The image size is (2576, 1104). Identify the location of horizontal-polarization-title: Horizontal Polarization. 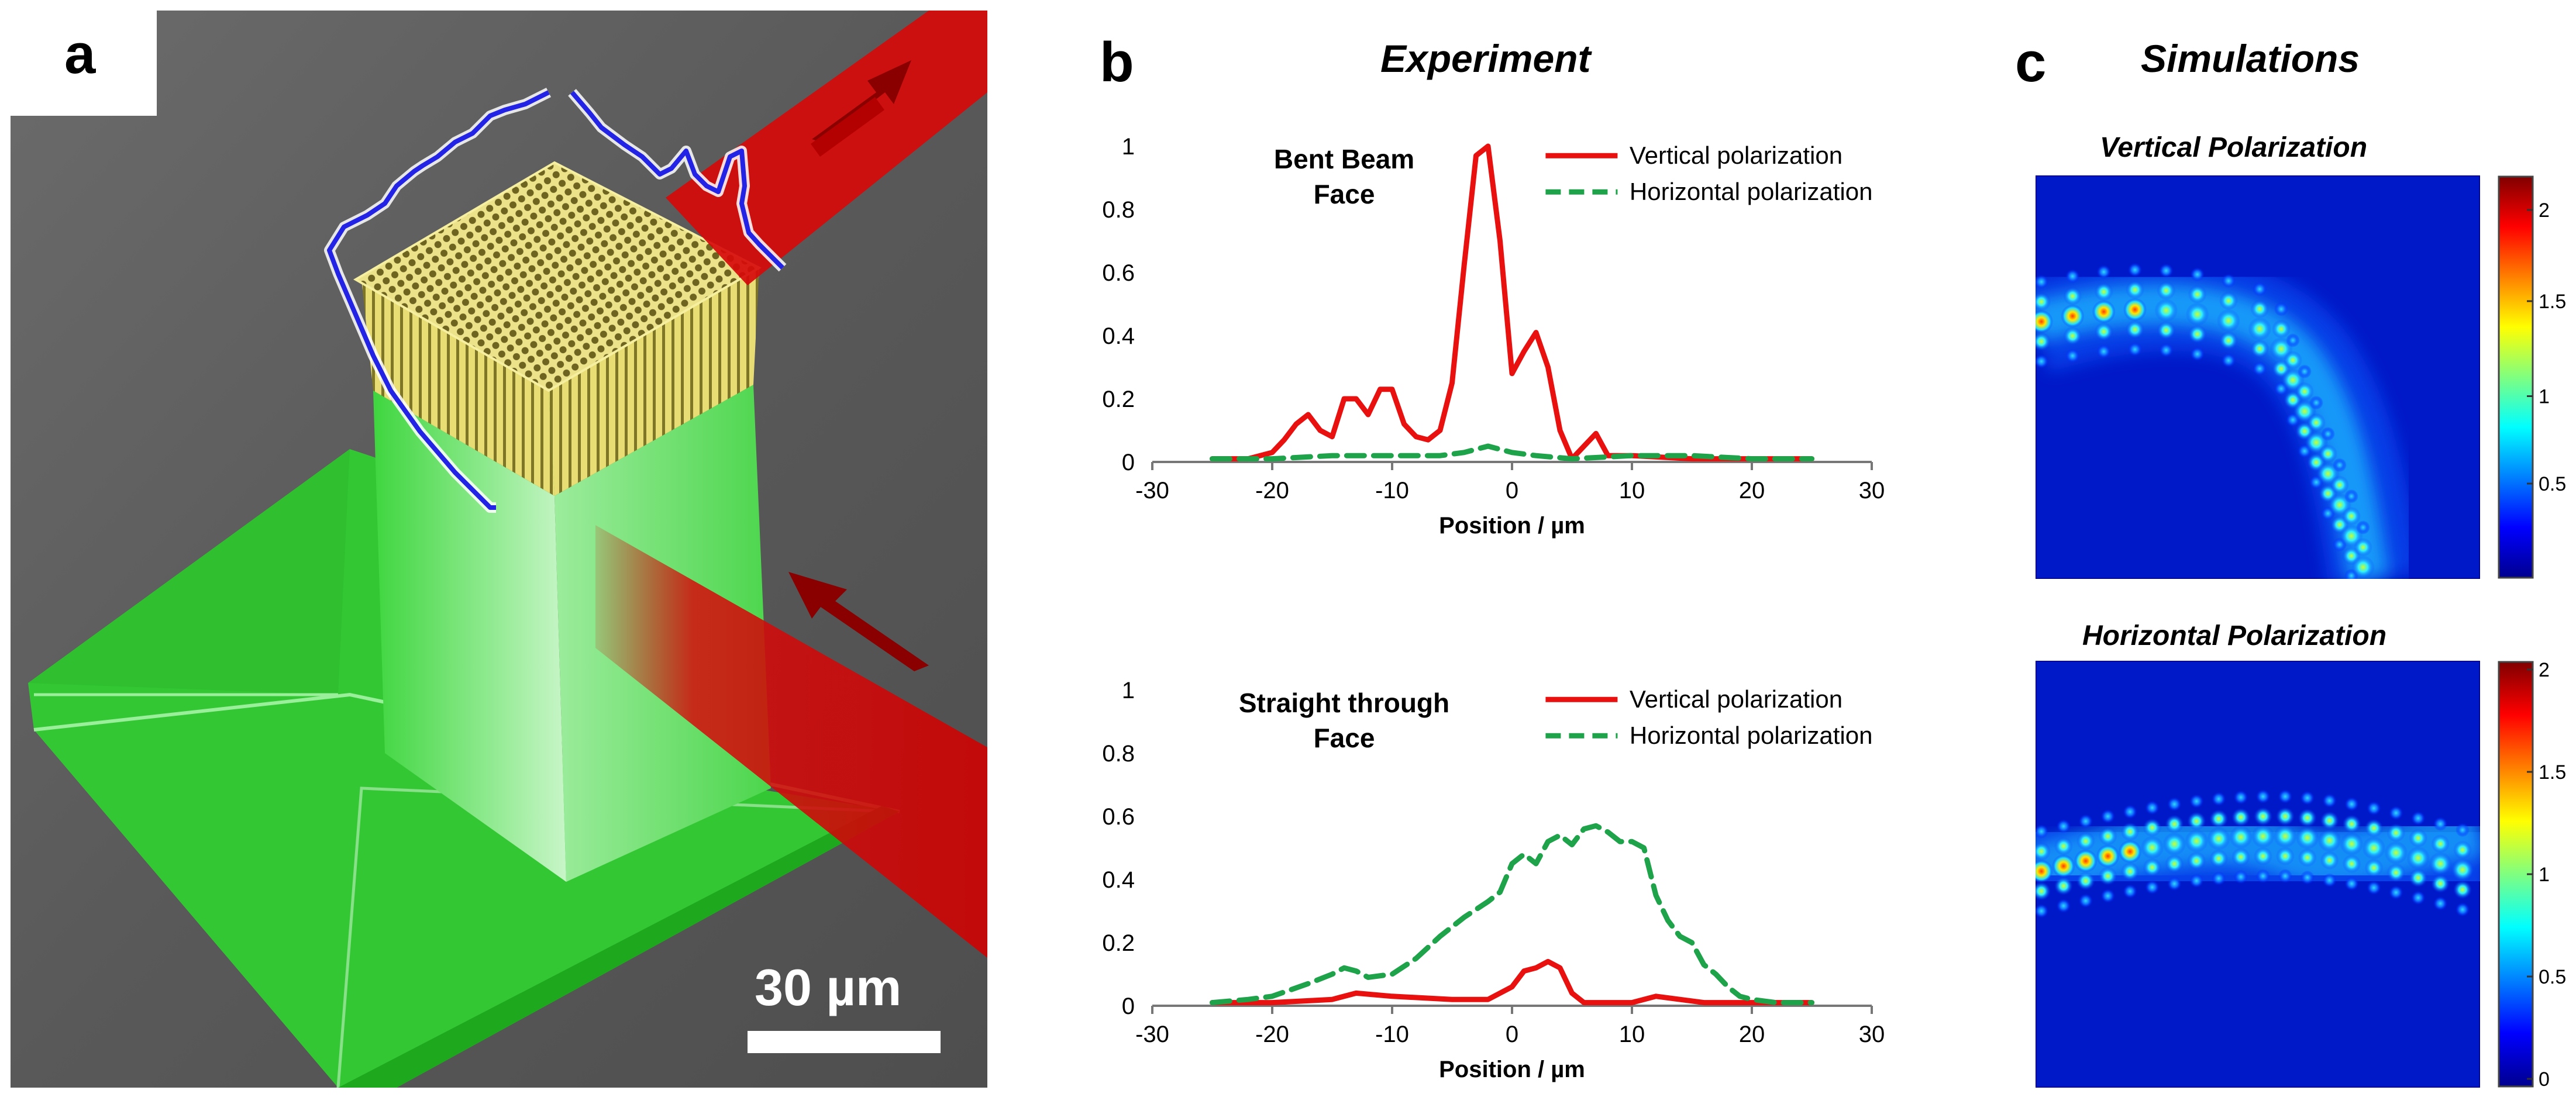
(2234, 636).